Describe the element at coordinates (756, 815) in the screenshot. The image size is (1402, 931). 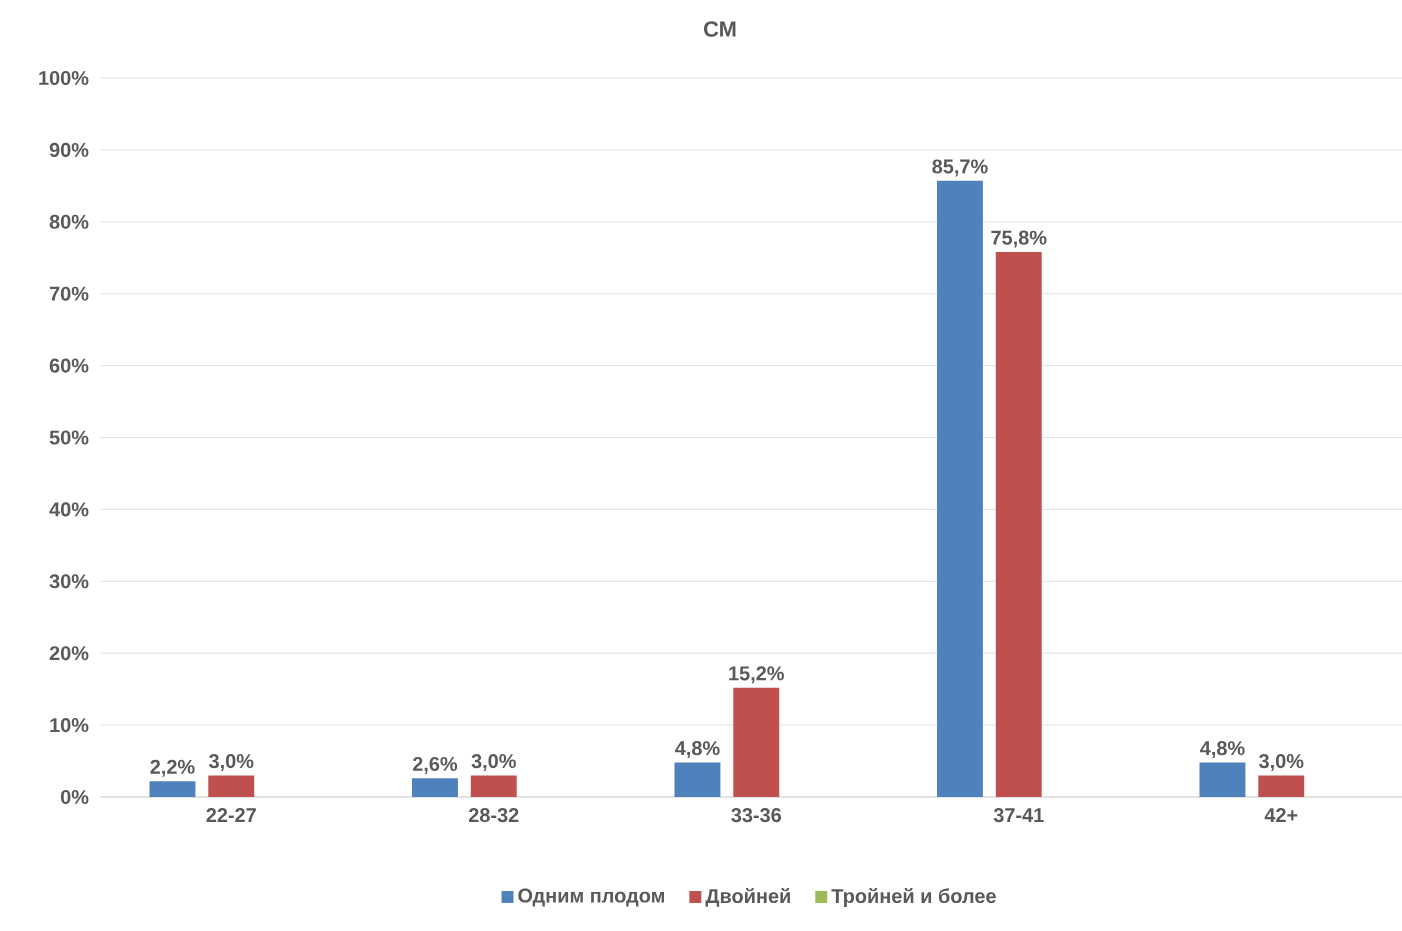
I see `x-tick-label: 33-36` at that location.